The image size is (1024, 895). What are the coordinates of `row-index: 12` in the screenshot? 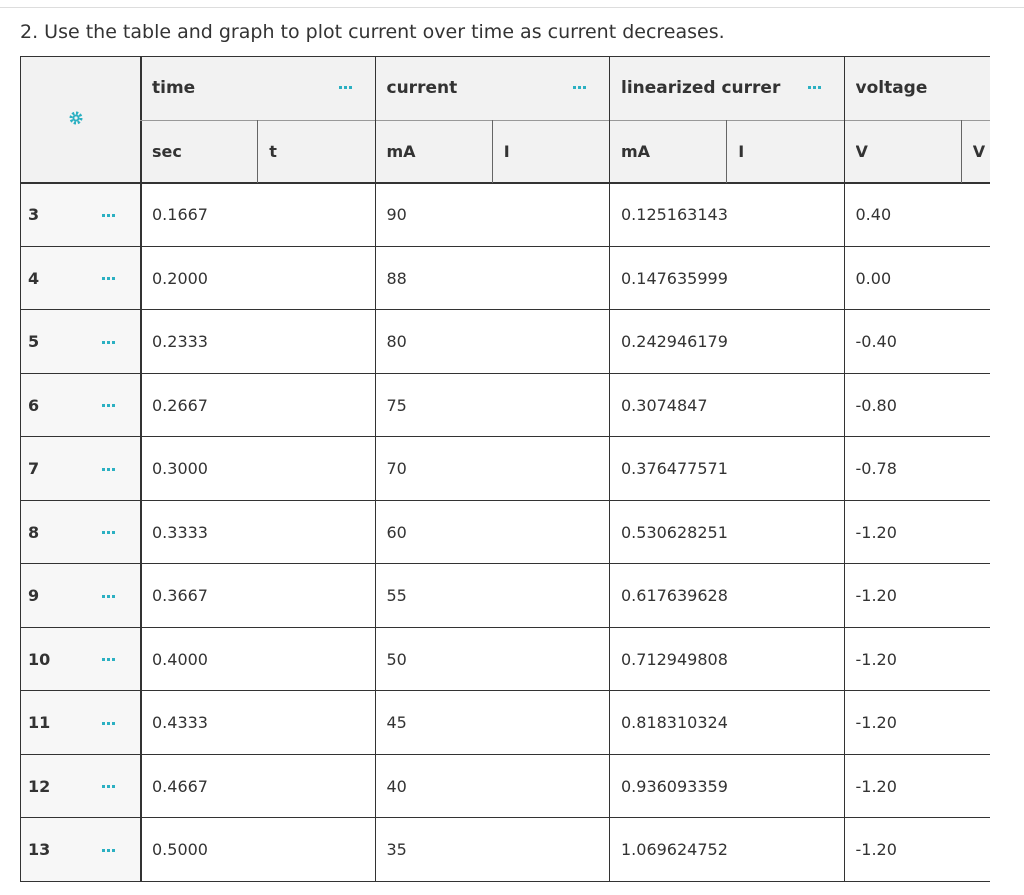 It's located at (39, 786).